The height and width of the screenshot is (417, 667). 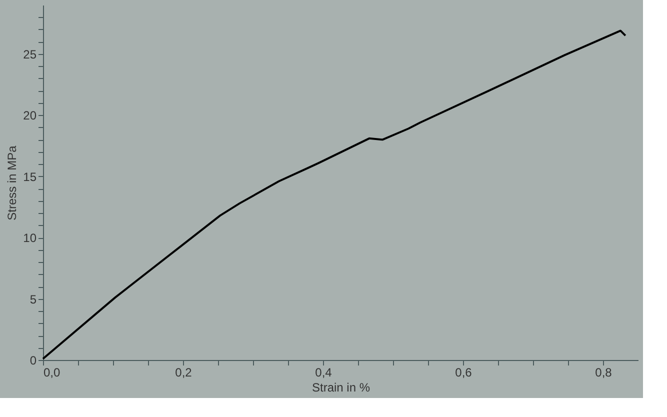 What do you see at coordinates (33, 299) in the screenshot?
I see `y-tick-label: 5` at bounding box center [33, 299].